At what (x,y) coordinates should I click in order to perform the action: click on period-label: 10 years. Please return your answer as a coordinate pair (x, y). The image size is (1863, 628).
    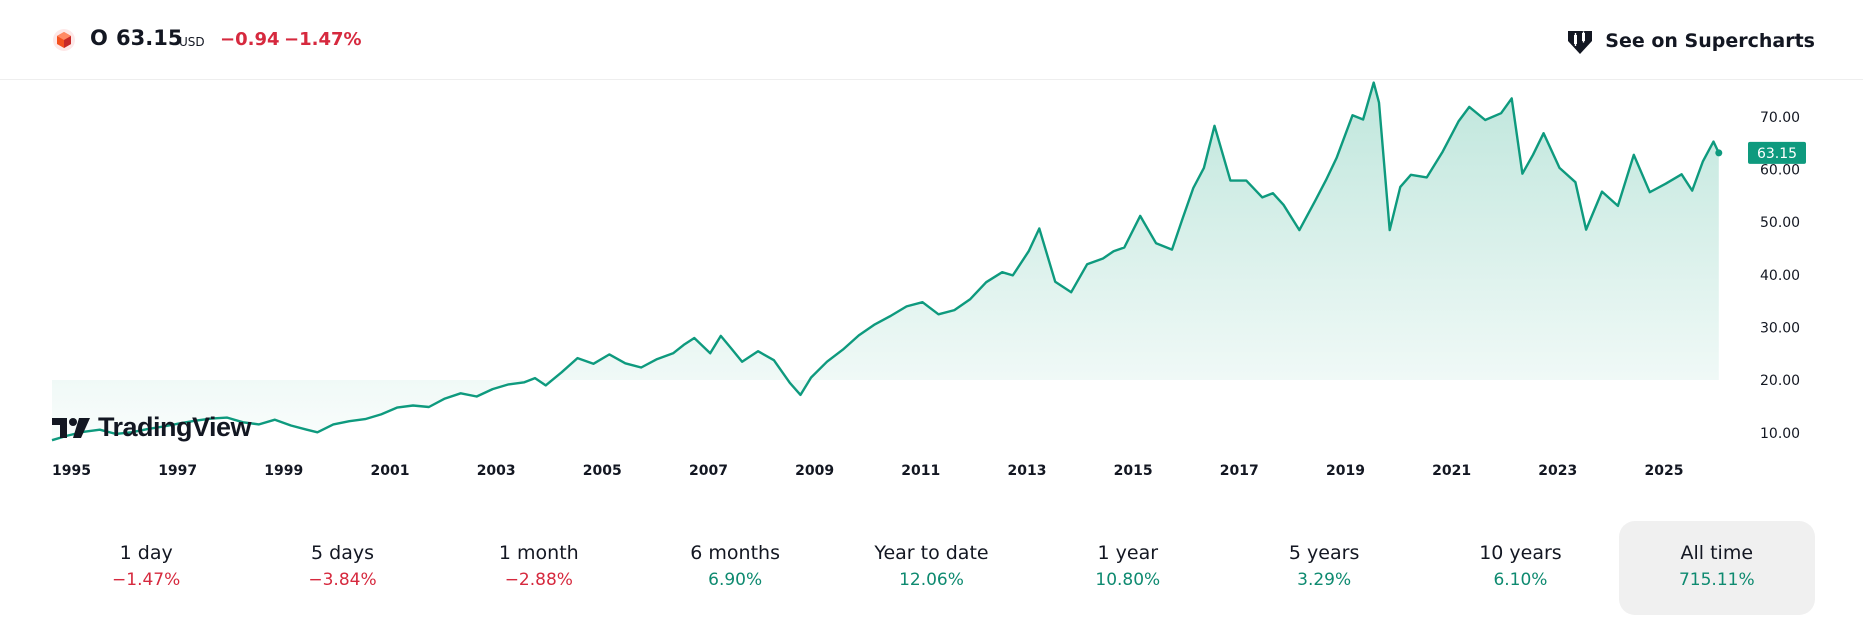
    Looking at the image, I should click on (1520, 553).